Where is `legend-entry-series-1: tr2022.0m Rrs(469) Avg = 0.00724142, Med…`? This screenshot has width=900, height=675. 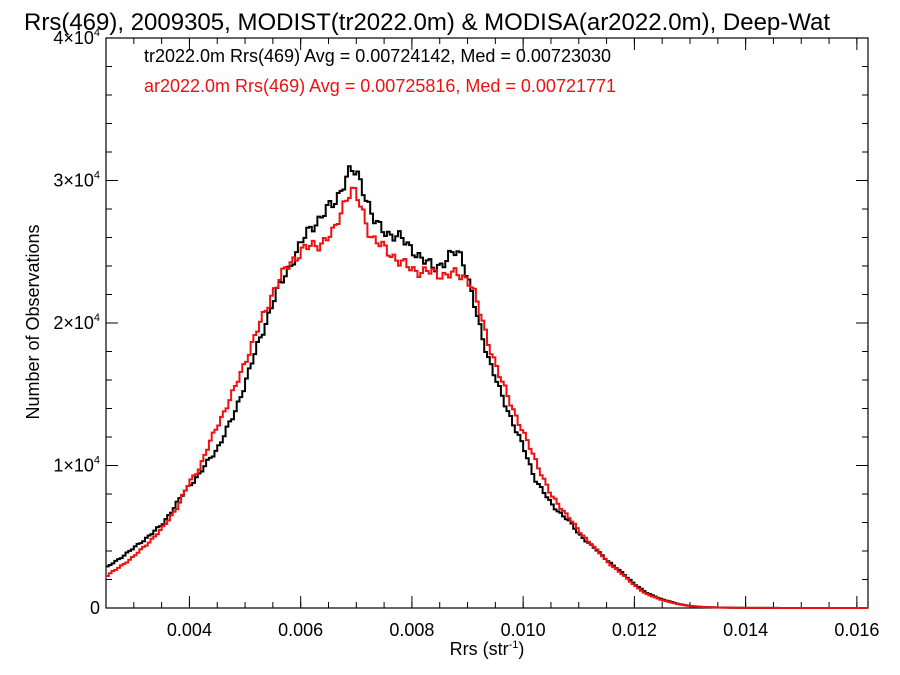
legend-entry-series-1: tr2022.0m Rrs(469) Avg = 0.00724142, Med… is located at coordinates (377, 56).